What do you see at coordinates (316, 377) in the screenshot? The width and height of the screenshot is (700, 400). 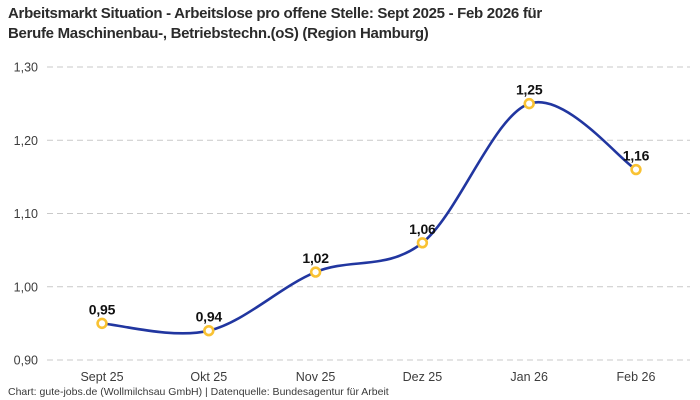 I see `x-tick-label: Nov 25` at bounding box center [316, 377].